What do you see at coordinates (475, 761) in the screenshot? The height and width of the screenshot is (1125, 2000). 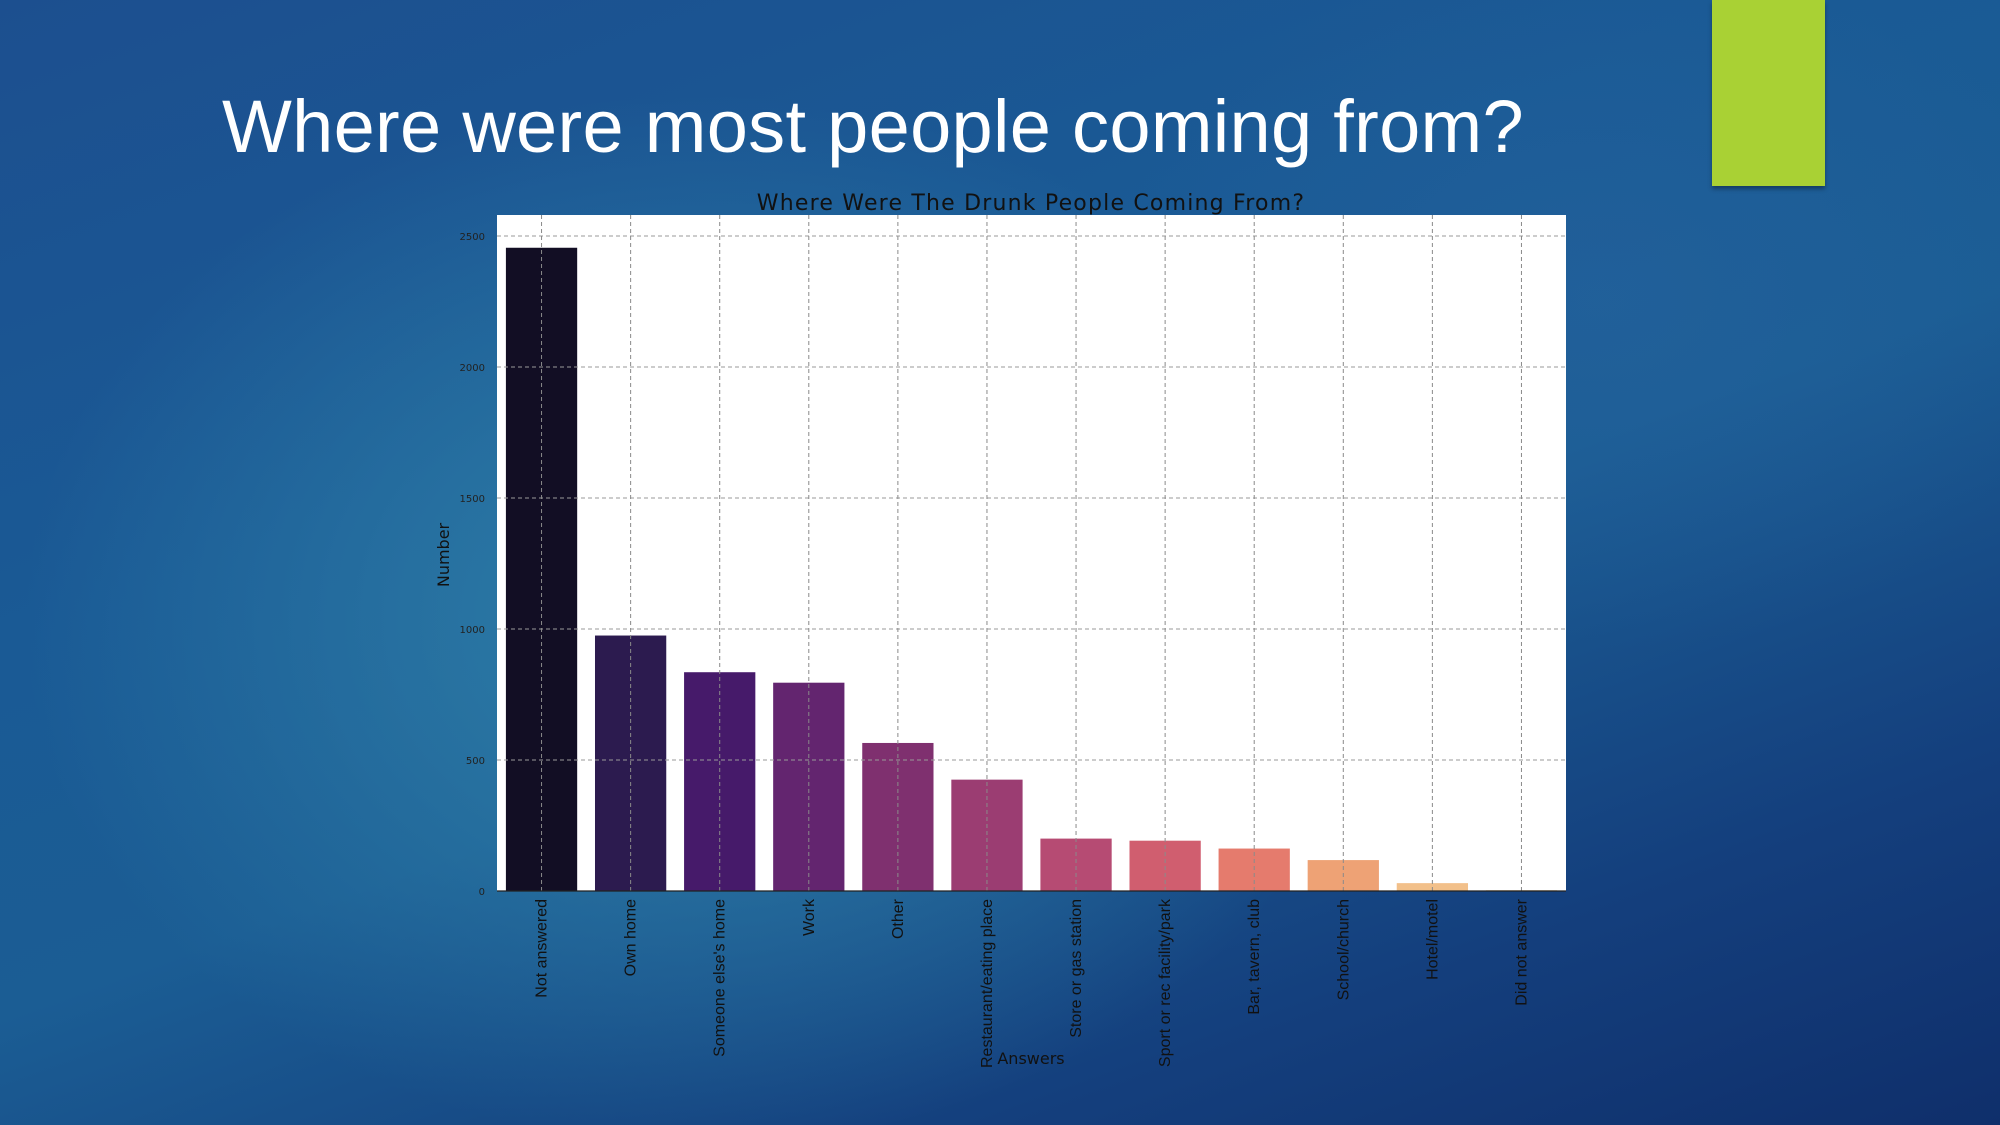 I see `y-tick-label: 500` at bounding box center [475, 761].